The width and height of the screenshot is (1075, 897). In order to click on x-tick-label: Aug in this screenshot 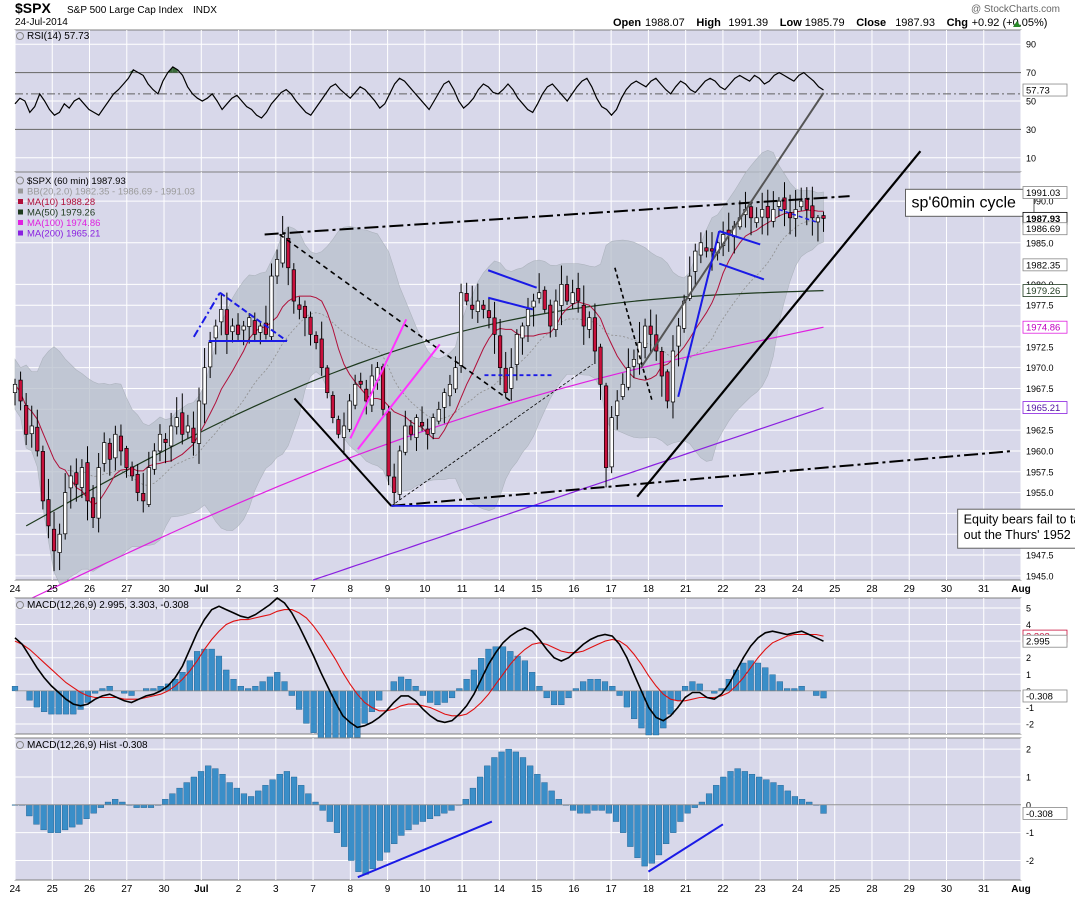, I will do `click(1020, 589)`.